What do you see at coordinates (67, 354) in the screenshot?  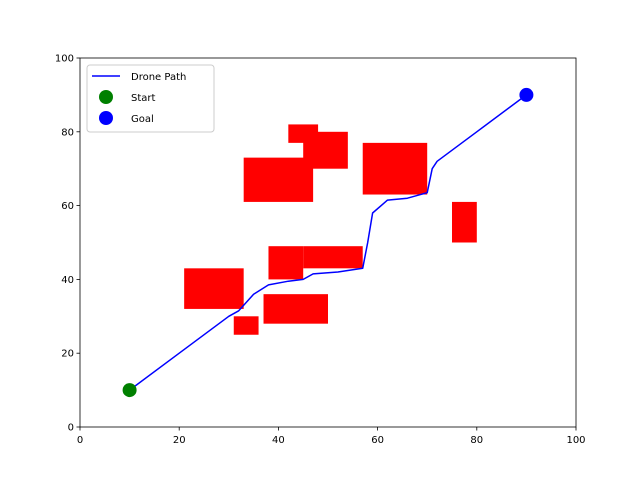 I see `y-tick-label: 20` at bounding box center [67, 354].